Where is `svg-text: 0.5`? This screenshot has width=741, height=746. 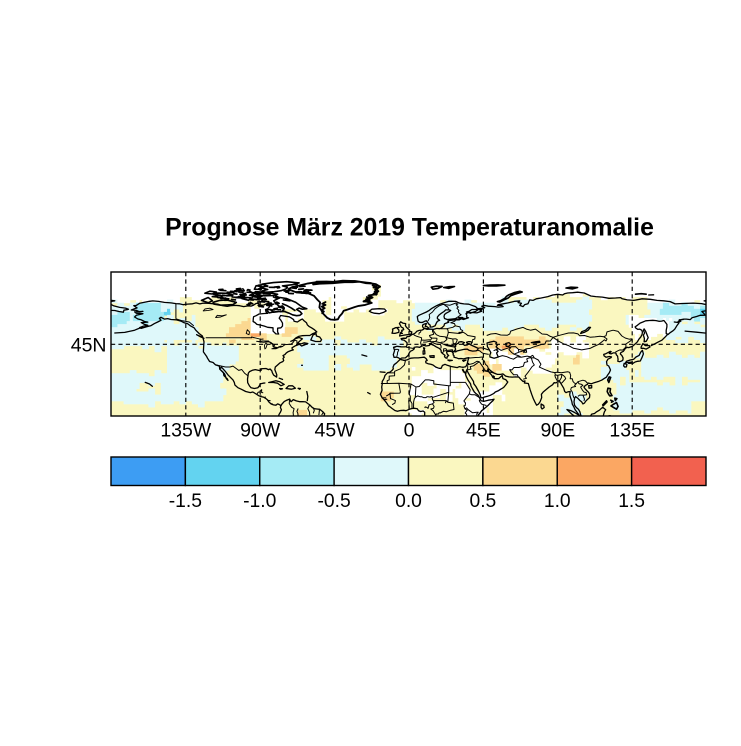
svg-text: 0.5 is located at coordinates (482, 501).